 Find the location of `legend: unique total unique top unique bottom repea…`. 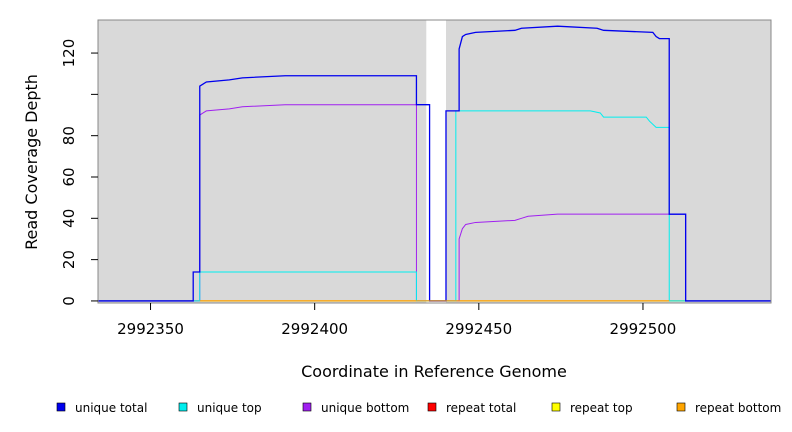

legend: unique total unique top unique bottom repea… is located at coordinates (418, 408).